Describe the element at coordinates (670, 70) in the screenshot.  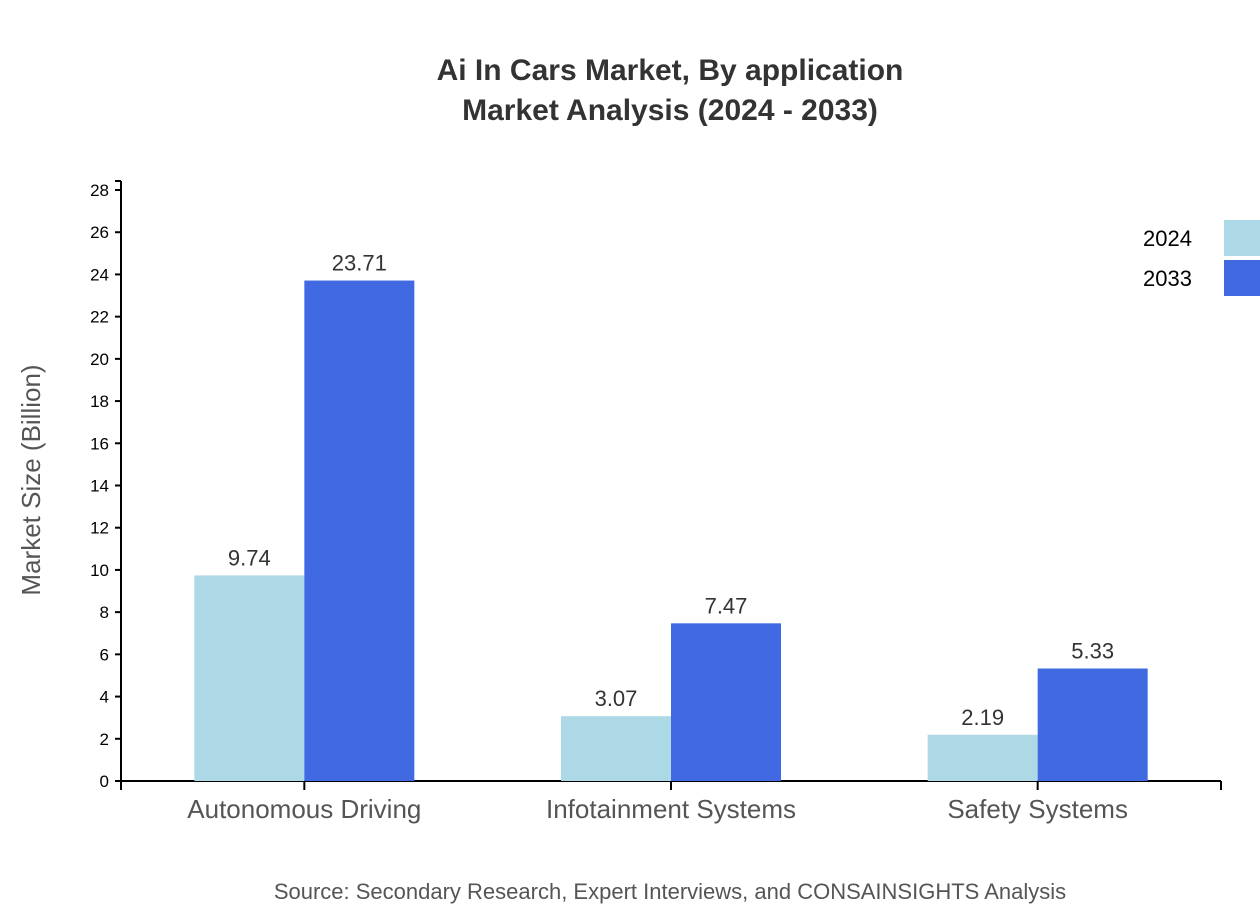
I see `chart-title: Ai In Cars Market, By application` at that location.